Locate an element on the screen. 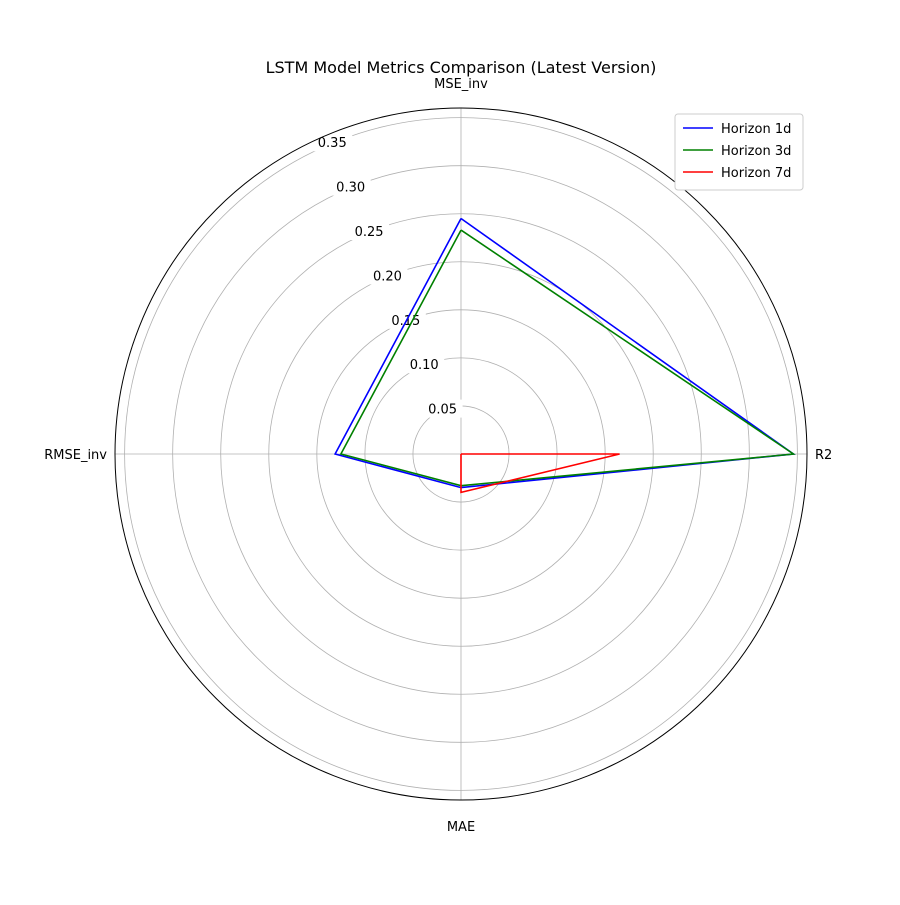 The image size is (900, 905). legend-label-2: Horizon 7d is located at coordinates (756, 173).